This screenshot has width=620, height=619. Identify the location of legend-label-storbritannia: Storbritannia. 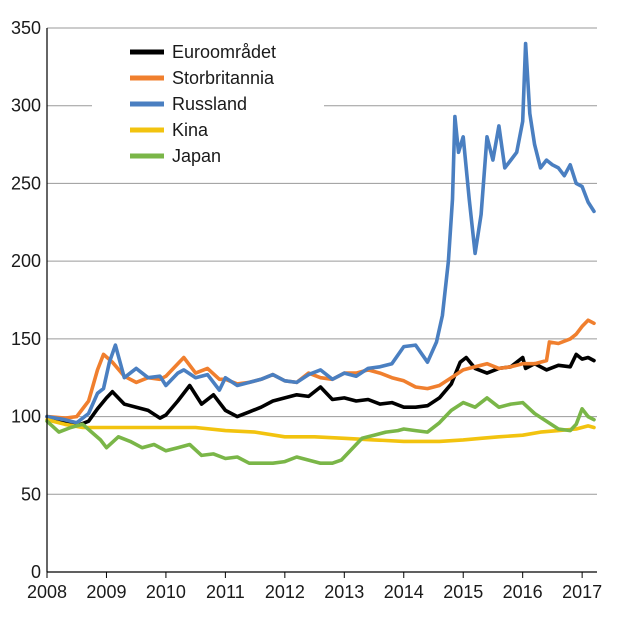
(223, 78).